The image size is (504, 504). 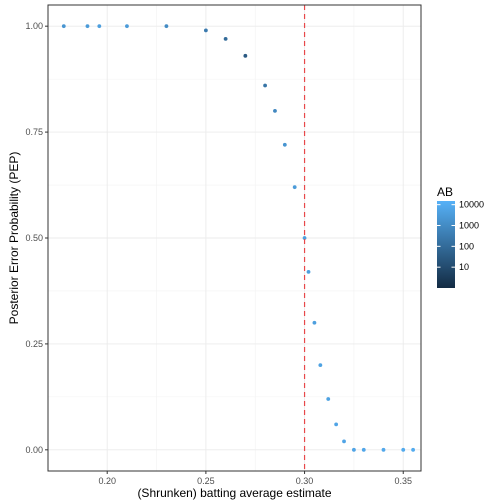 What do you see at coordinates (403, 481) in the screenshot?
I see `x-tick-label: 0.35` at bounding box center [403, 481].